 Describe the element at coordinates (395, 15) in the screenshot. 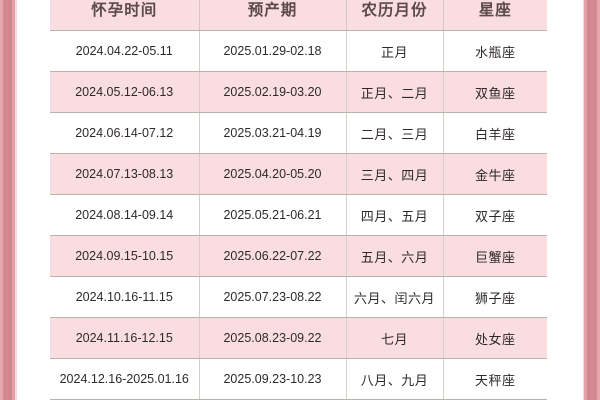

I see `column-header-lunar-month: 农历月份` at that location.